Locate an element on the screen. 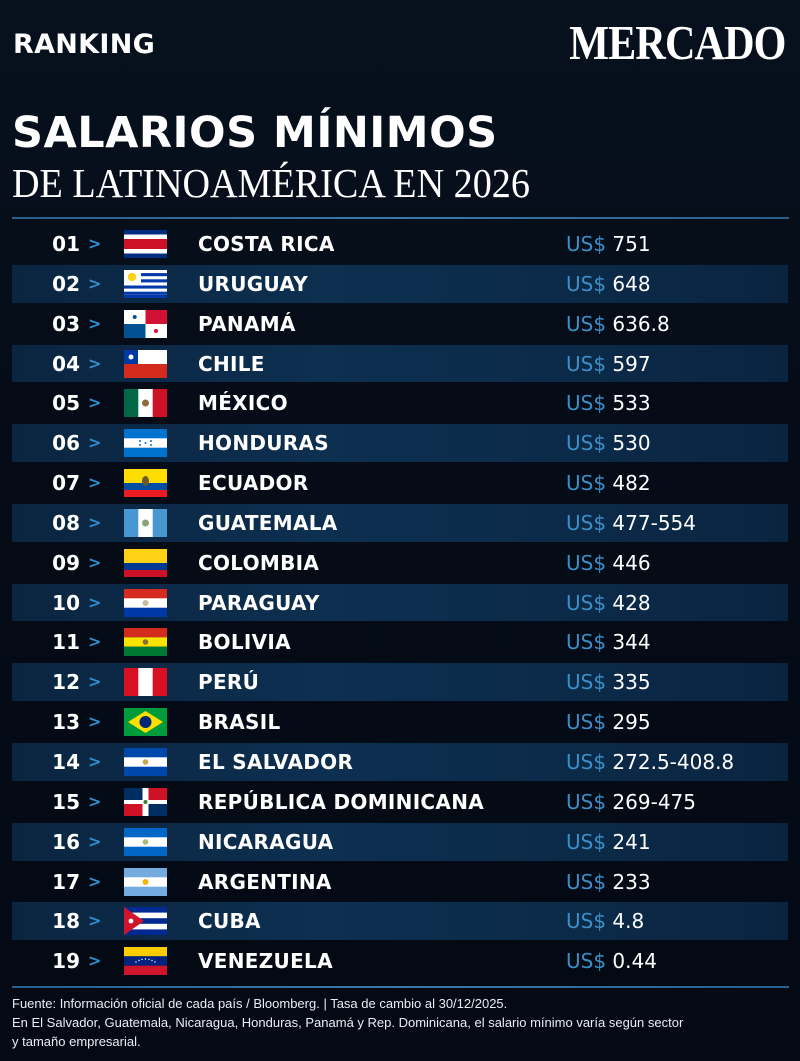 The image size is (800, 1061). salary-value: 0.44 is located at coordinates (634, 961).